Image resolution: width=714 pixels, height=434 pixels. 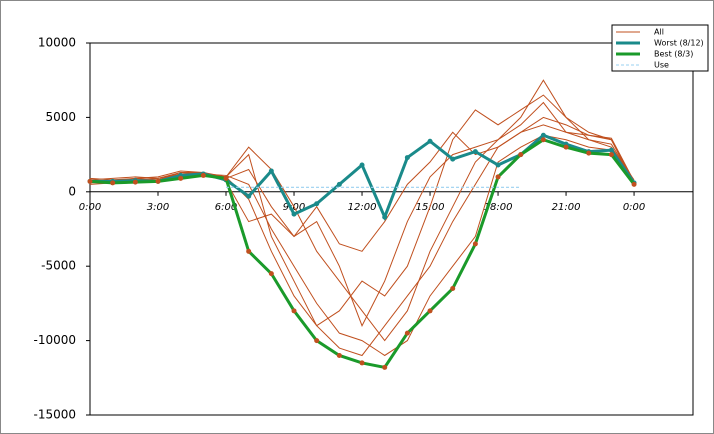 What do you see at coordinates (673, 54) in the screenshot?
I see `legend-label: Best (8/3)` at bounding box center [673, 54].